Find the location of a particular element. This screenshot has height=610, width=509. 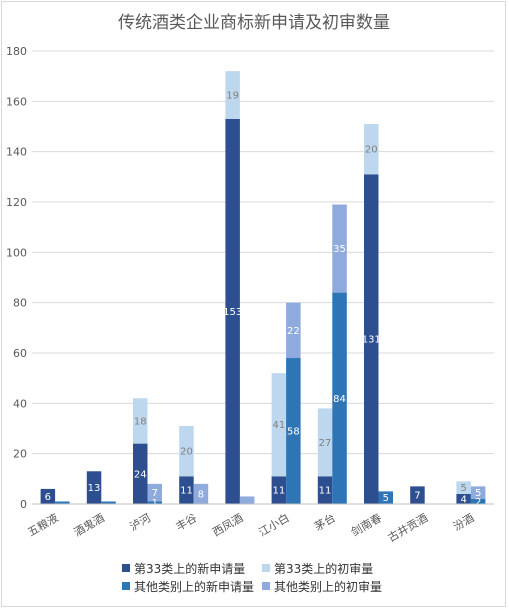

legend-label: 第33类上的新申请量 is located at coordinates (189, 568).